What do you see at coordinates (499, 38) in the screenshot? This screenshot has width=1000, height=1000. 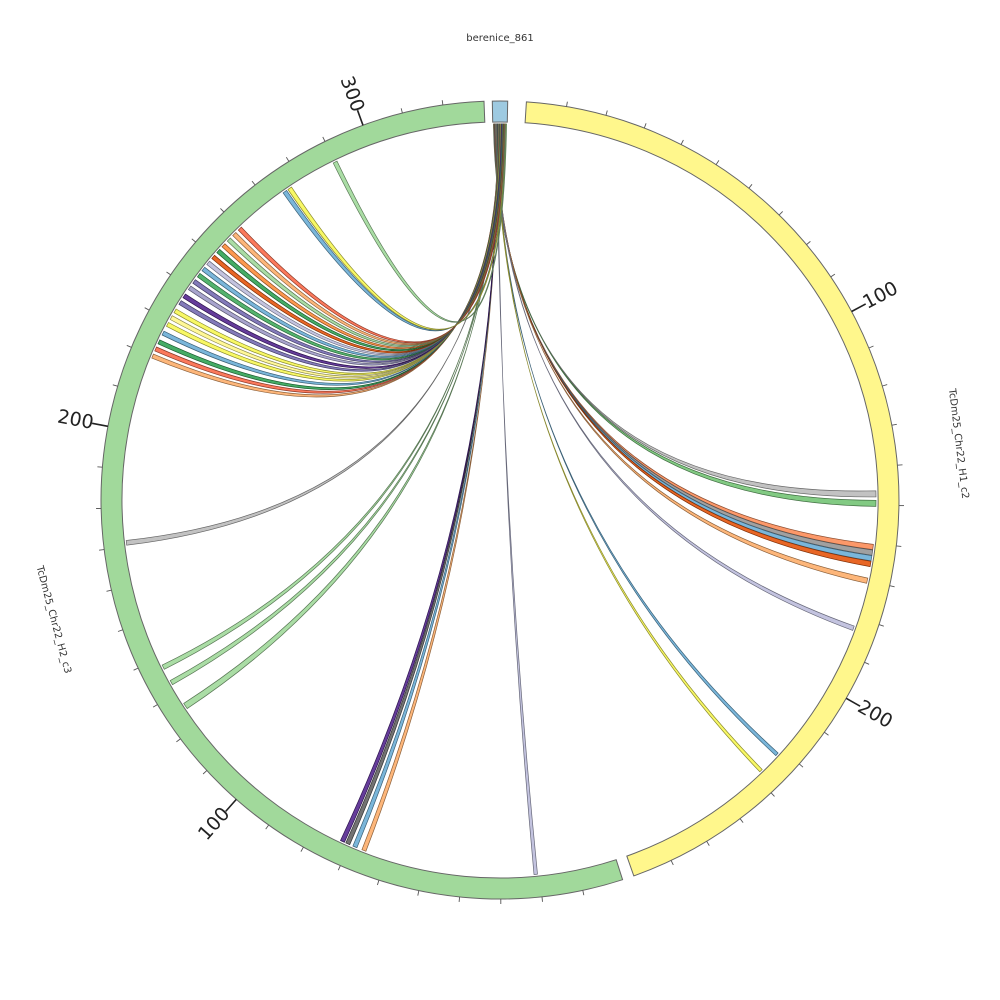 I see `segment-label: berenice_861` at bounding box center [499, 38].